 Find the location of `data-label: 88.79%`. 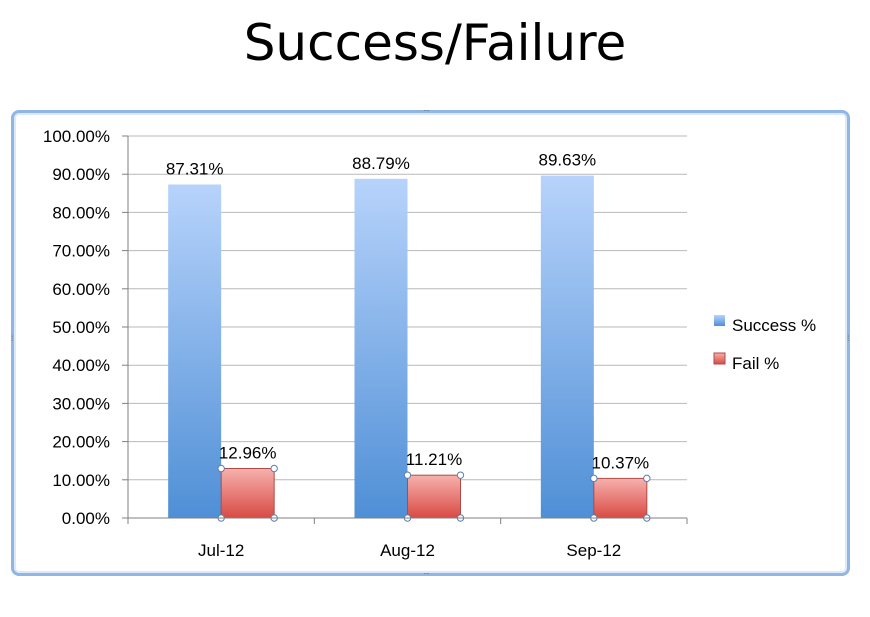

data-label: 88.79% is located at coordinates (381, 163).